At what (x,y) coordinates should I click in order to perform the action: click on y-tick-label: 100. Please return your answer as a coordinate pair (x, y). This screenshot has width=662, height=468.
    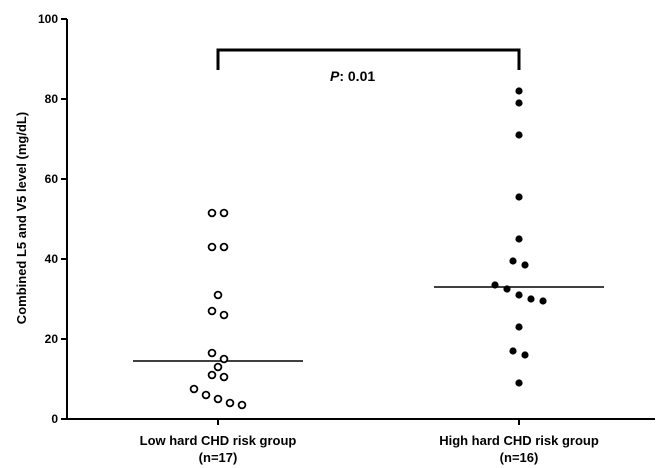
    Looking at the image, I should click on (48, 19).